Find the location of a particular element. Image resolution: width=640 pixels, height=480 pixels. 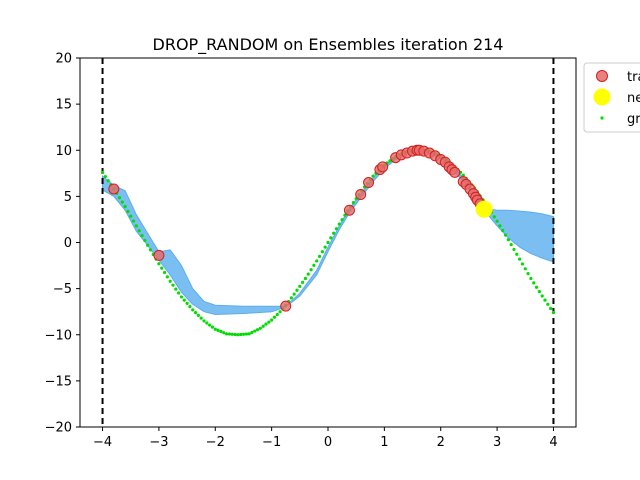

y-tick-label: 5 is located at coordinates (68, 197).